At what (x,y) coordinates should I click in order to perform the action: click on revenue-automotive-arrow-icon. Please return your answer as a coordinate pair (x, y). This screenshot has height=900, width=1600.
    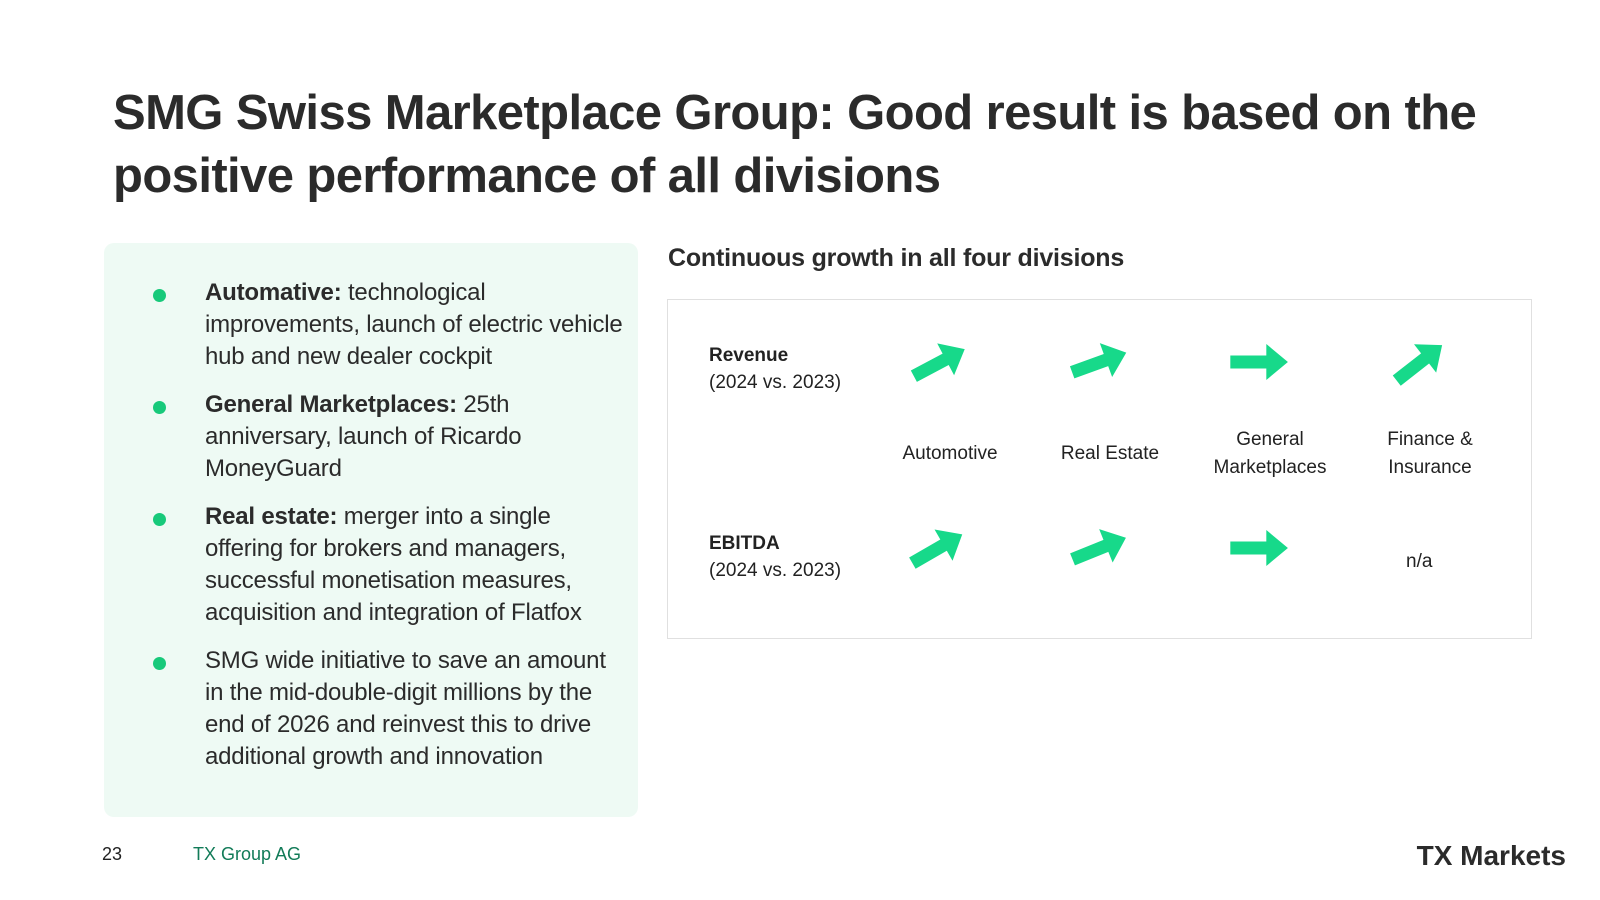
    Looking at the image, I should click on (942, 362).